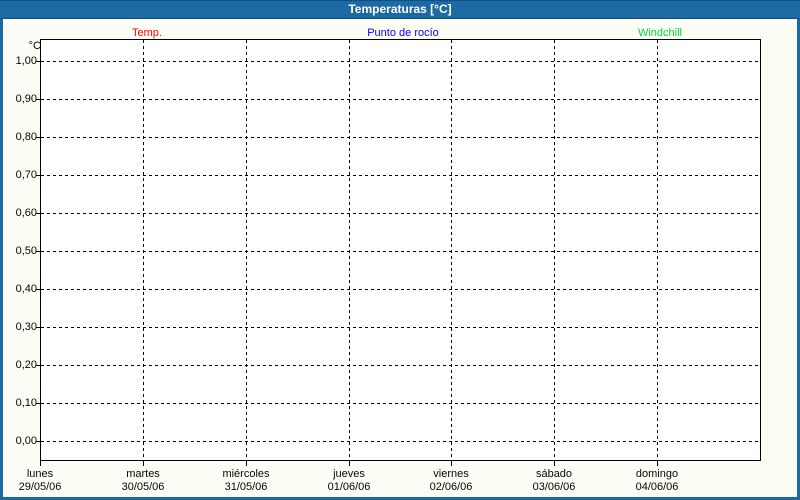 The image size is (800, 500). Describe the element at coordinates (147, 33) in the screenshot. I see `legend-item-temp: Temp.` at that location.